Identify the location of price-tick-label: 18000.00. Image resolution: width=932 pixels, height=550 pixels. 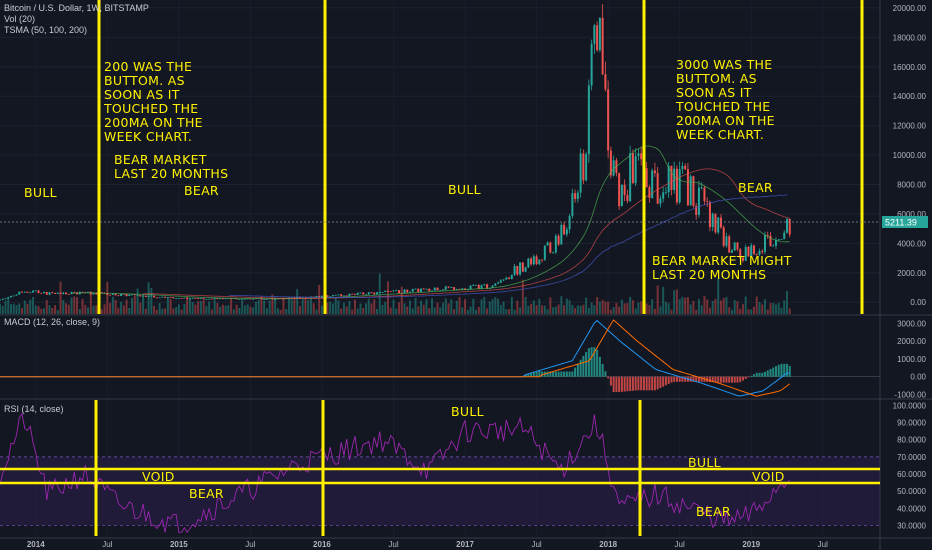
(910, 37).